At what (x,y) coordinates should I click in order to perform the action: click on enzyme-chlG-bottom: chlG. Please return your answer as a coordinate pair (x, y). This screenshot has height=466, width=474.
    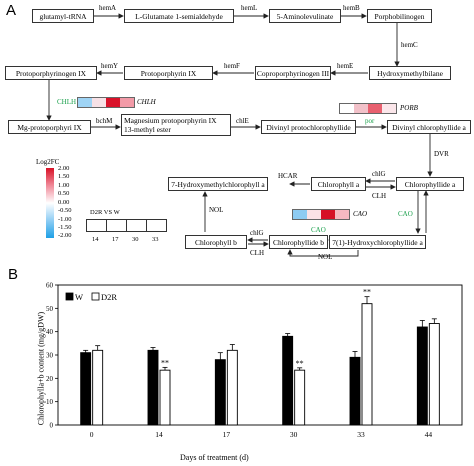
    Looking at the image, I should click on (257, 233).